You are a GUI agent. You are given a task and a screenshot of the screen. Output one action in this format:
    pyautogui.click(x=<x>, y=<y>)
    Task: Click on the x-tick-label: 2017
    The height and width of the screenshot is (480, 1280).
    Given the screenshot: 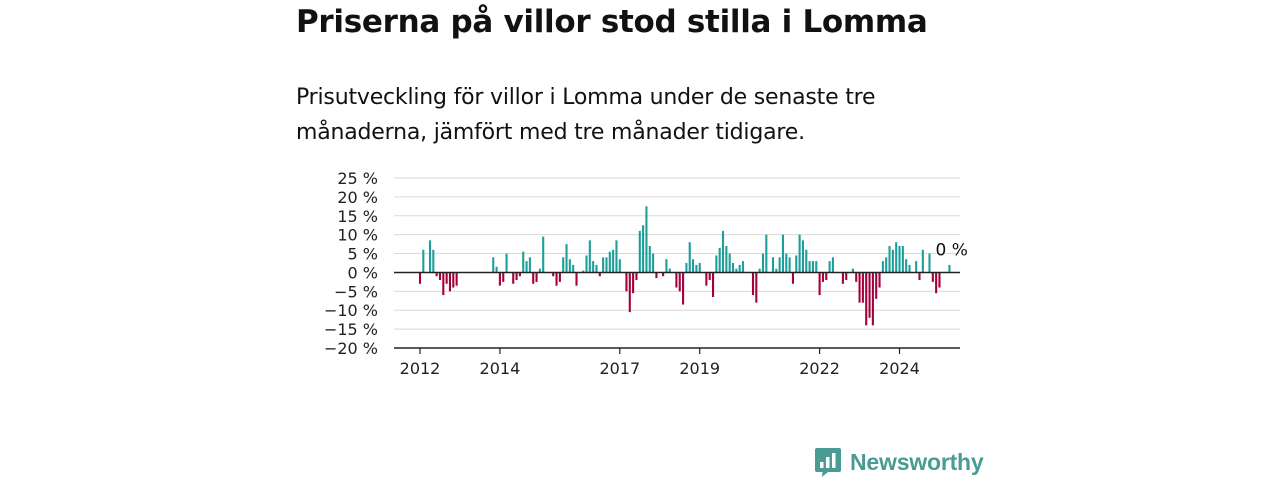 What is the action you would take?
    pyautogui.click(x=619, y=368)
    